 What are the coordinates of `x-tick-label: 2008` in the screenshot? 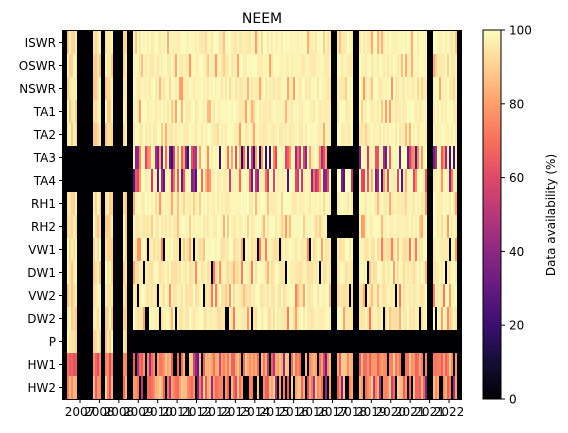 It's located at (99, 412).